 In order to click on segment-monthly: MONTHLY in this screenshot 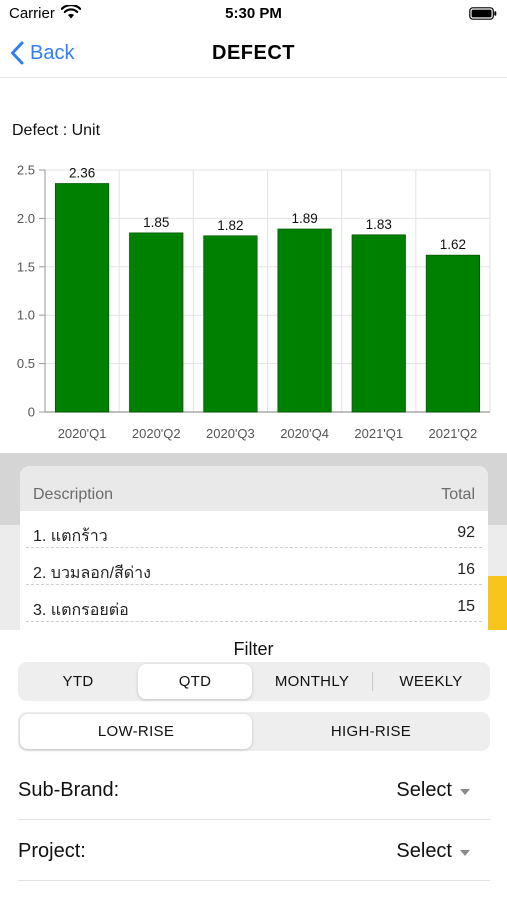, I will do `click(312, 681)`.